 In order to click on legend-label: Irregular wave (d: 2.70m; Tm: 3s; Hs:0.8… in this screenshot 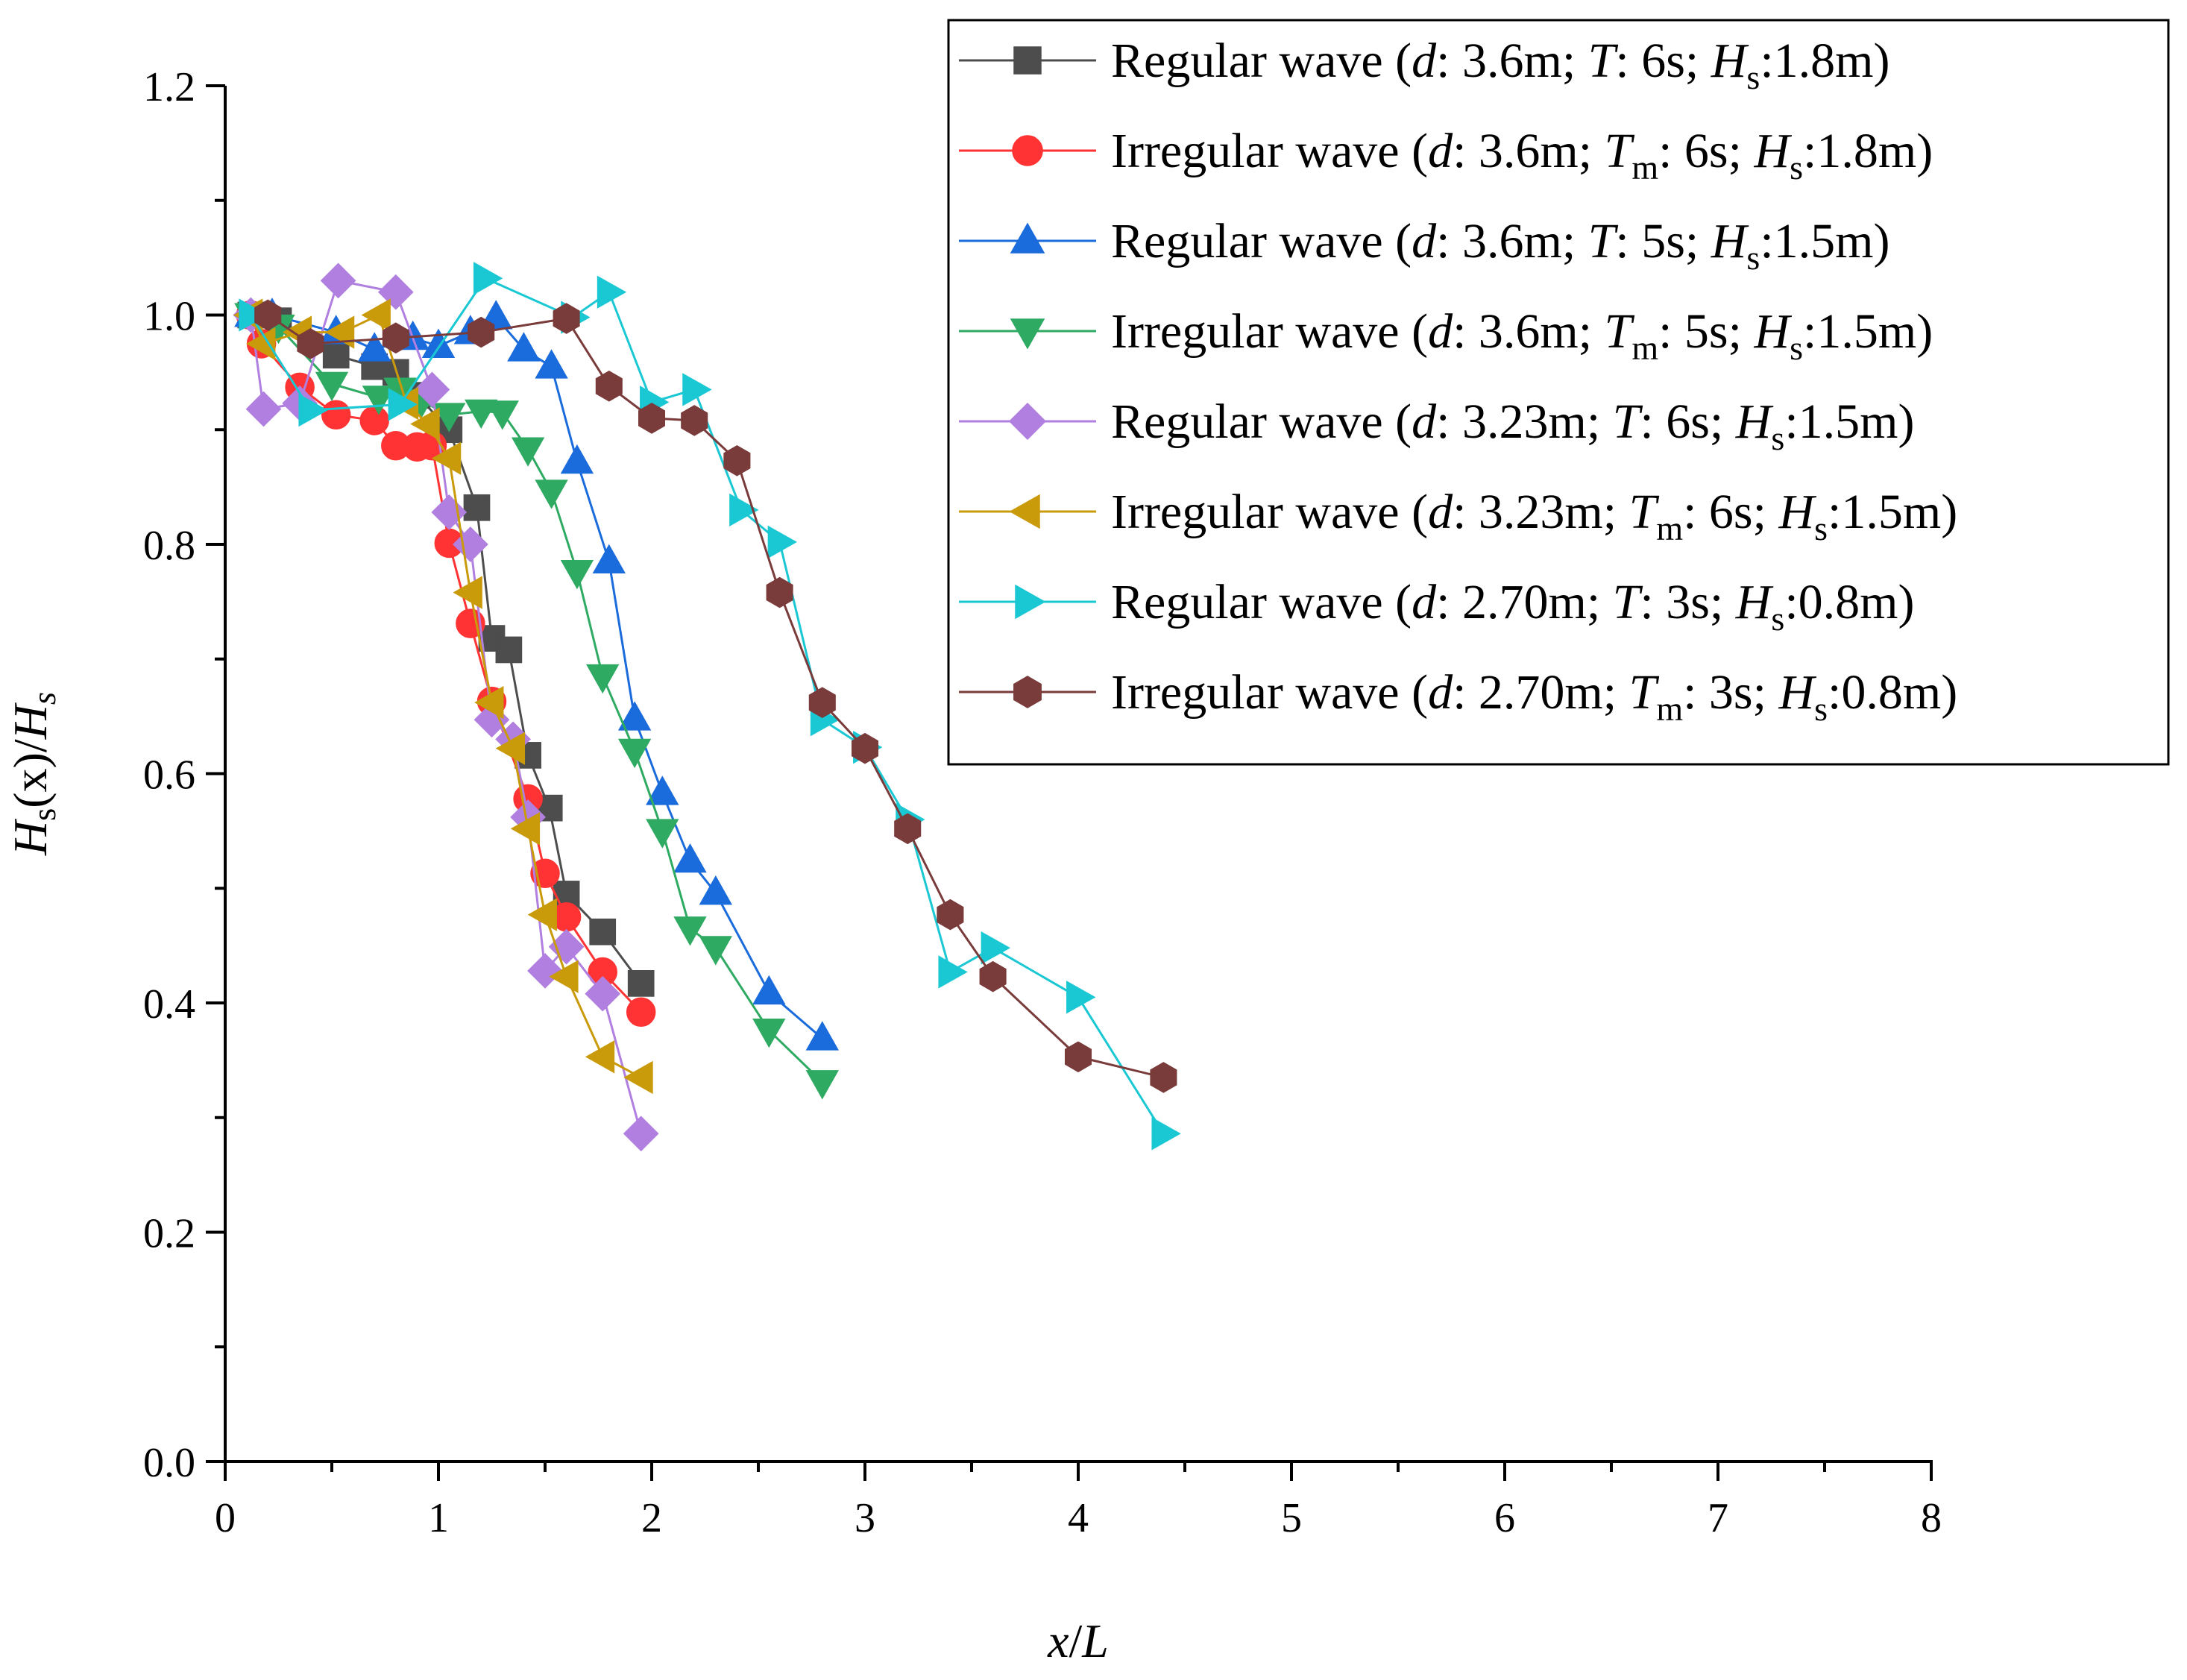, I will do `click(1534, 696)`.